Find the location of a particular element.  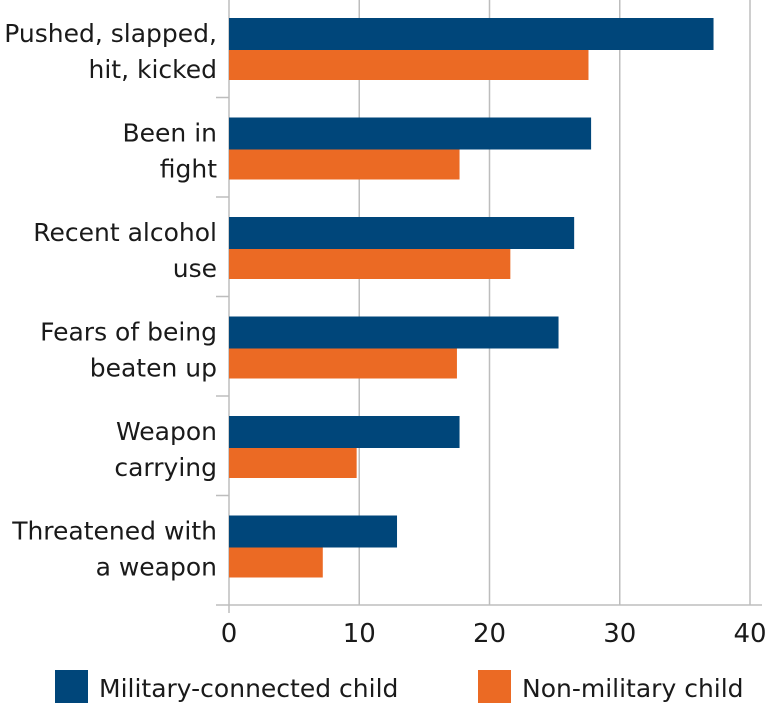

x-tick-label: 20 is located at coordinates (489, 634).